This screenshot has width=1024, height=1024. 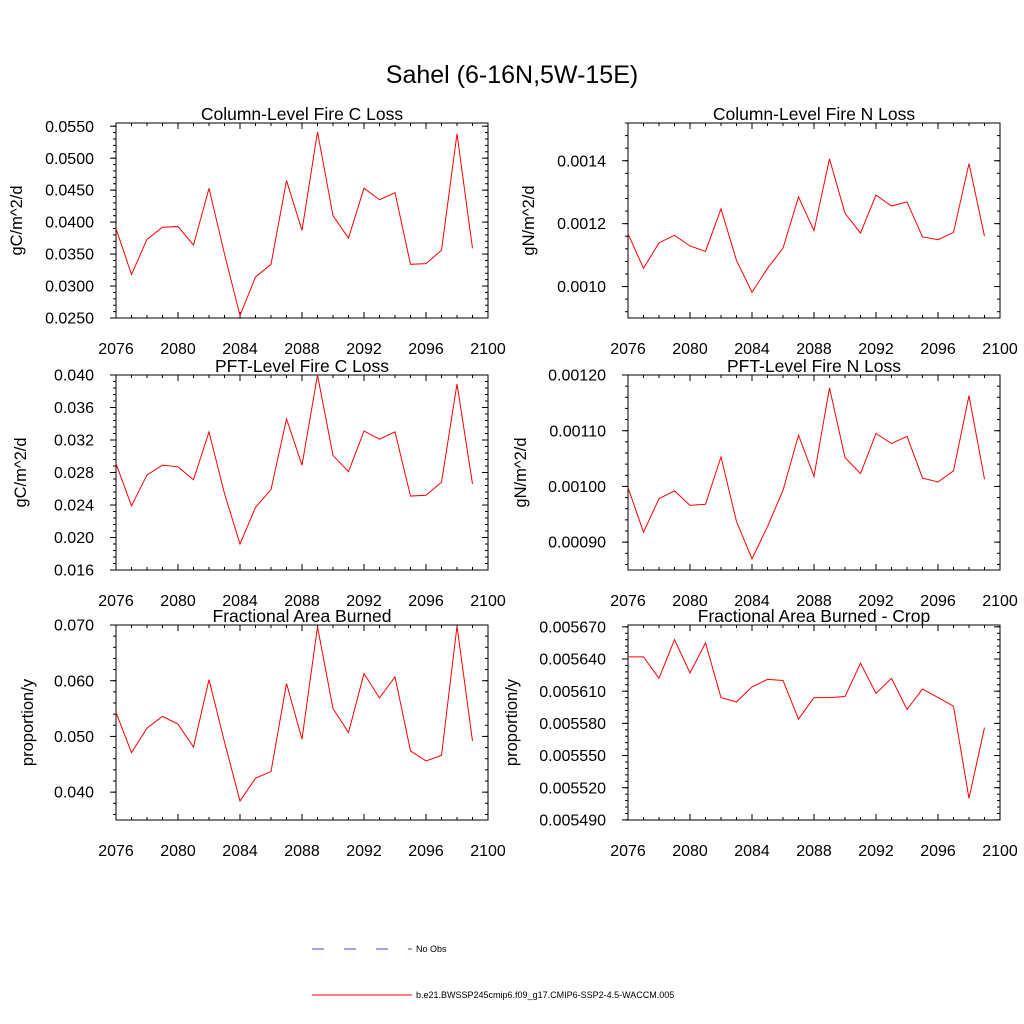 What do you see at coordinates (577, 431) in the screenshot?
I see `y-tick-label: 0.00110` at bounding box center [577, 431].